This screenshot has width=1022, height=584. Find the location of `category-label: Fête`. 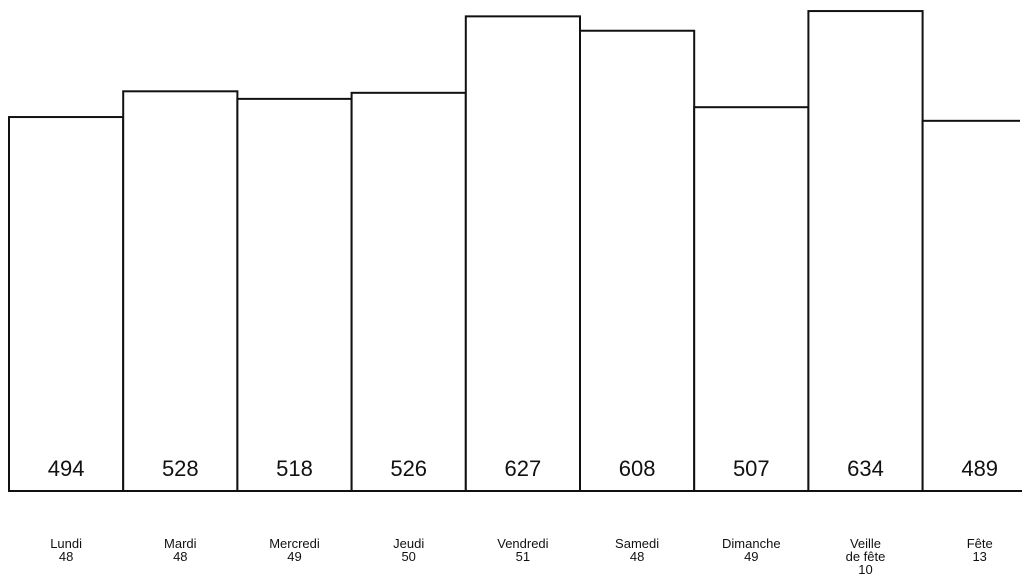

category-label: Fête is located at coordinates (980, 543).